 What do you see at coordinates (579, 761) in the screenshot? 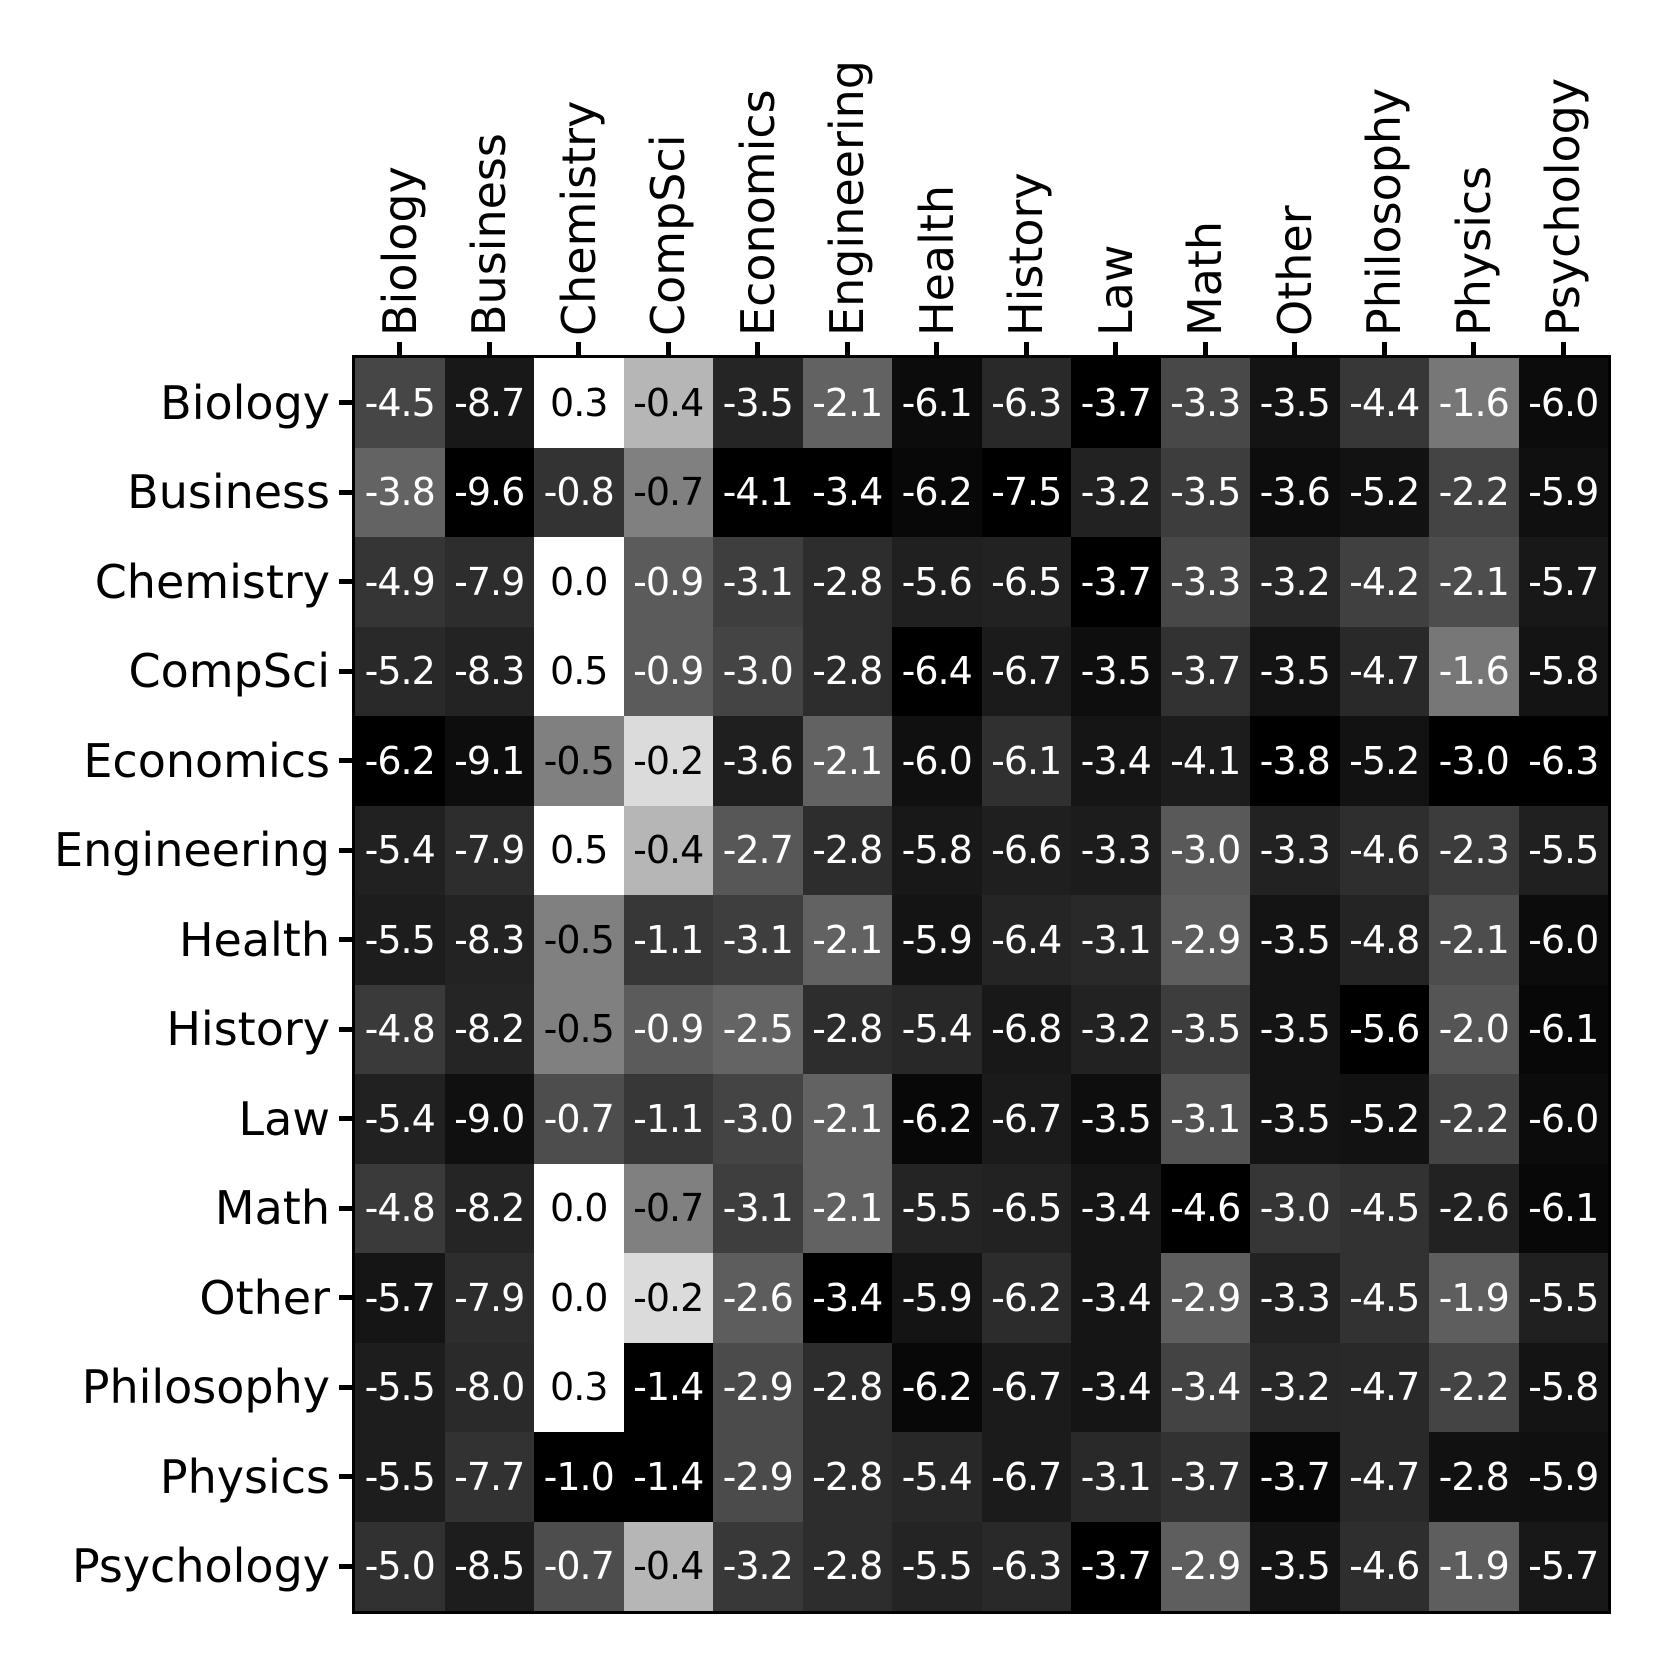
I see `heatmap-cell-economics-chemistry: -0.5` at bounding box center [579, 761].